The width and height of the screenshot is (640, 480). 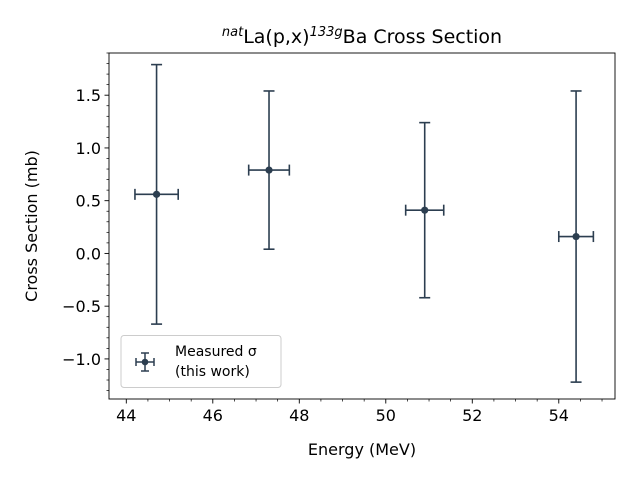 I want to click on x-axis-label: Energy (MeV), so click(x=362, y=449).